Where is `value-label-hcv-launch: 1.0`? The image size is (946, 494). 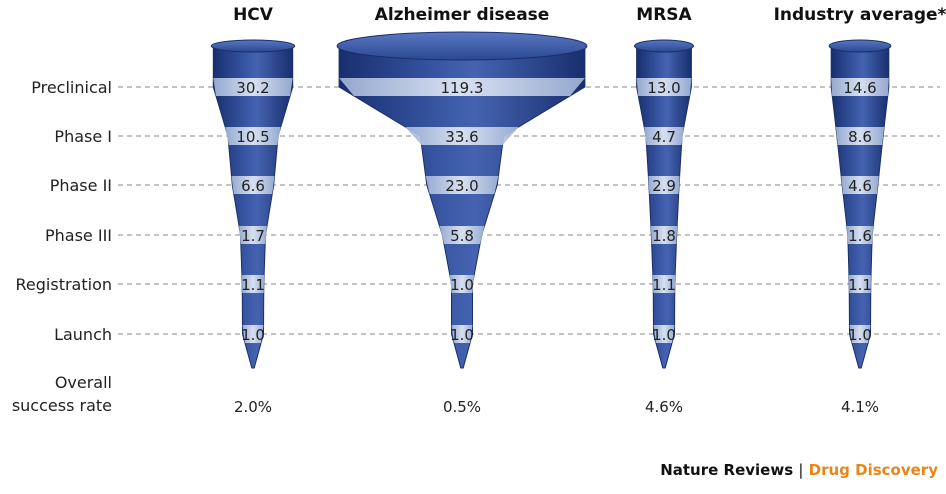 value-label-hcv-launch: 1.0 is located at coordinates (253, 335).